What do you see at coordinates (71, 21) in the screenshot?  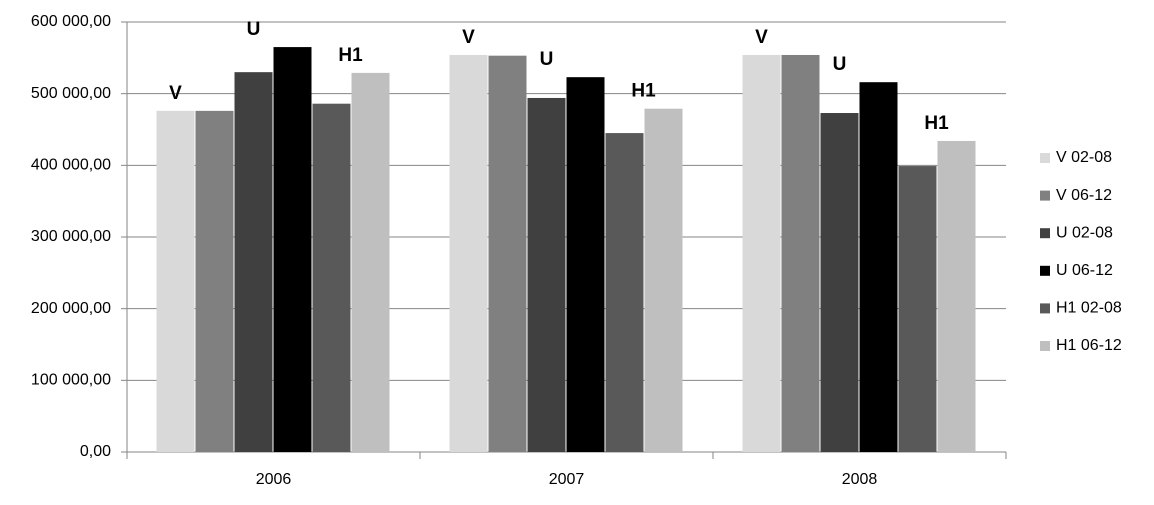 I see `y-tick-label: 600 000,00` at bounding box center [71, 21].